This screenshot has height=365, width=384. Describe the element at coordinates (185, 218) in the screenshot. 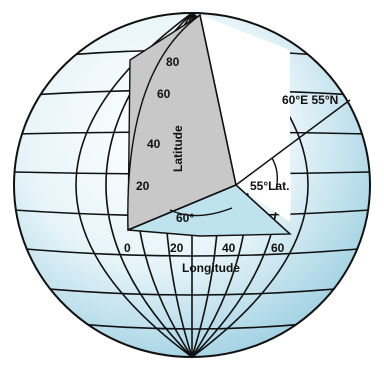

I see `longitude-angle-label: 60°` at that location.